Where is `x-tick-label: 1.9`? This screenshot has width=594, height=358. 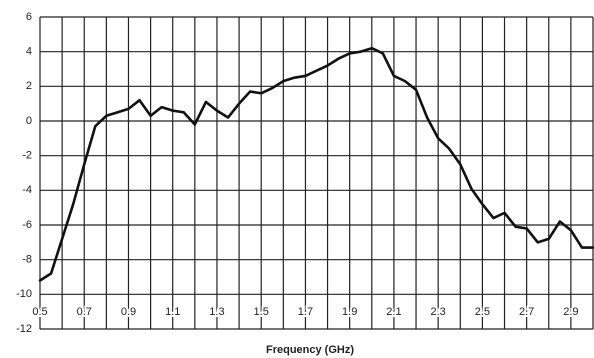
x-tick-label: 1.9 is located at coordinates (349, 312).